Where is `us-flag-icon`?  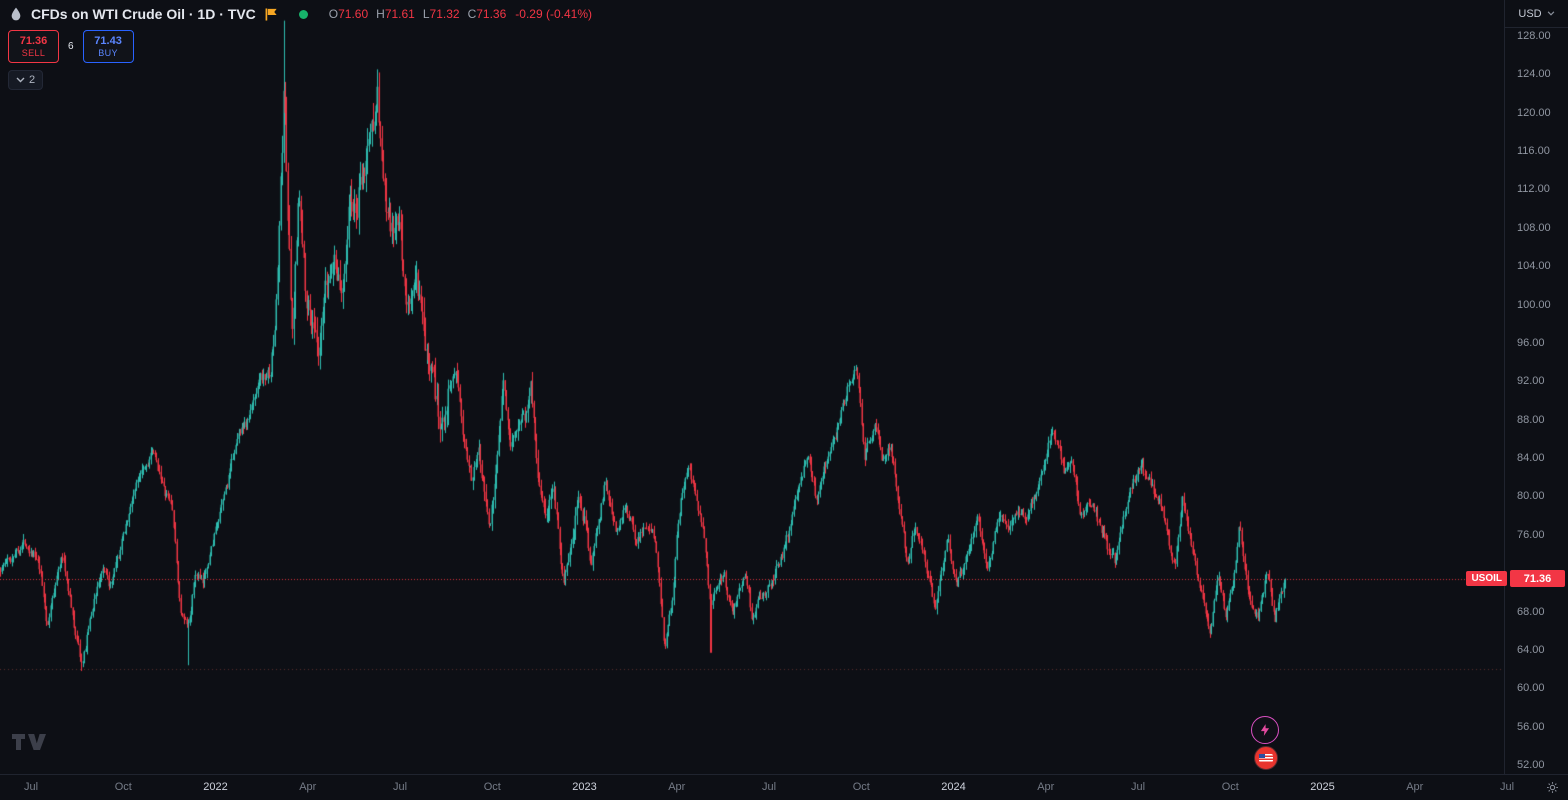 us-flag-icon is located at coordinates (1266, 758).